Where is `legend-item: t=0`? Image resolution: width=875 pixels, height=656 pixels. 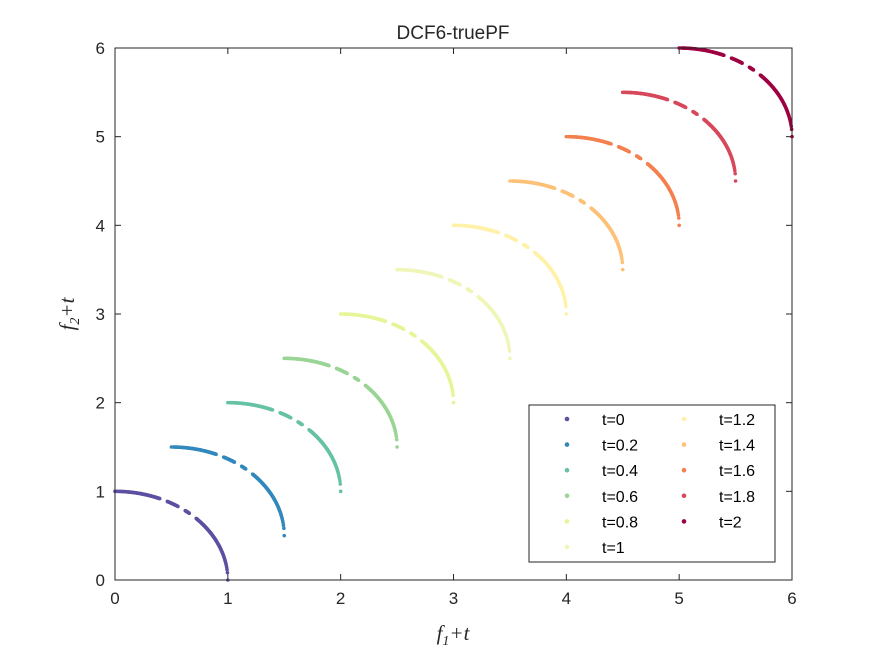
legend-item: t=0 is located at coordinates (594, 420).